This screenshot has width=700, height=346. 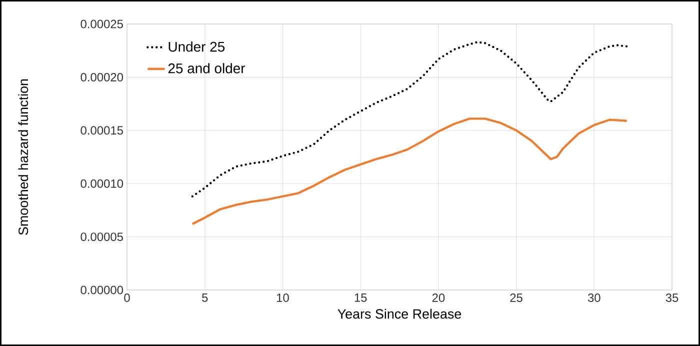 What do you see at coordinates (23, 157) in the screenshot?
I see `y-axis-title: Smoothed hazard function` at bounding box center [23, 157].